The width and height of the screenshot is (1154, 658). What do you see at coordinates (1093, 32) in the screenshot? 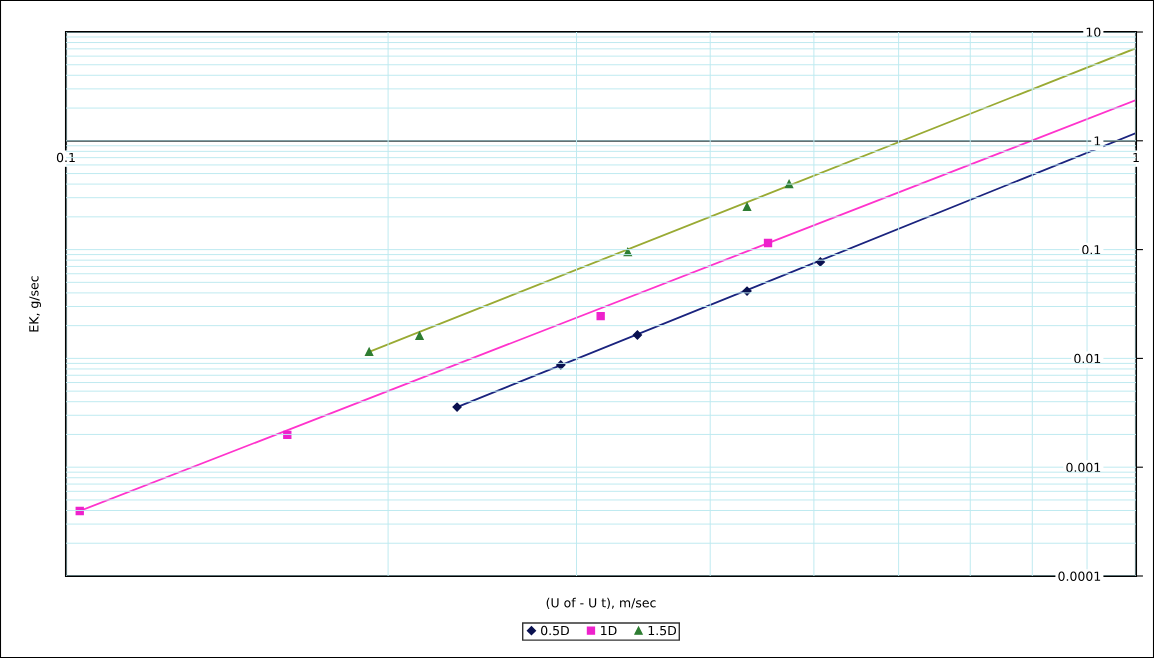
I see `y-tick-label: 10` at bounding box center [1093, 32].